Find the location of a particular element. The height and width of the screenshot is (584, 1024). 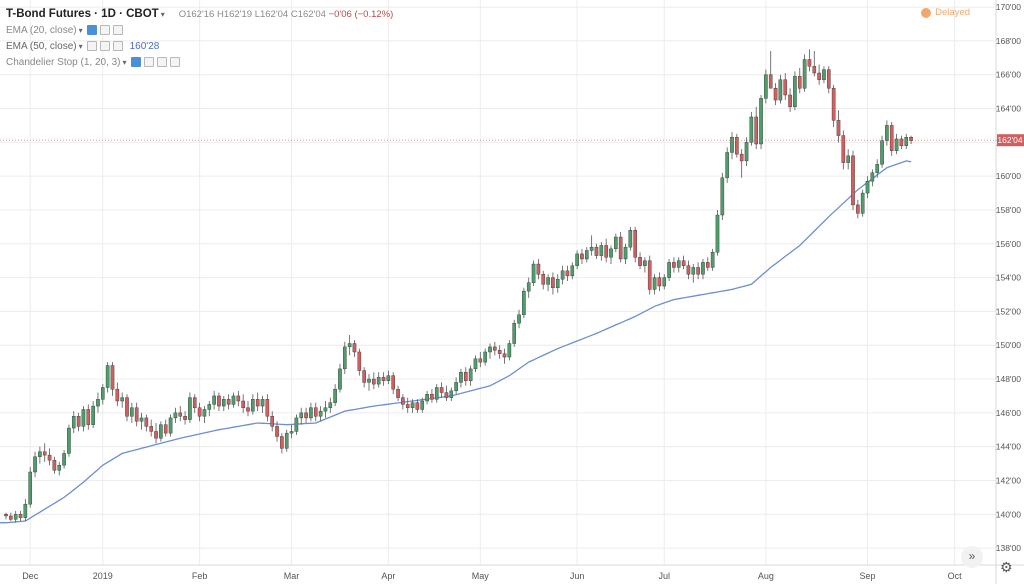

delayed-label: Delayed is located at coordinates (952, 12).